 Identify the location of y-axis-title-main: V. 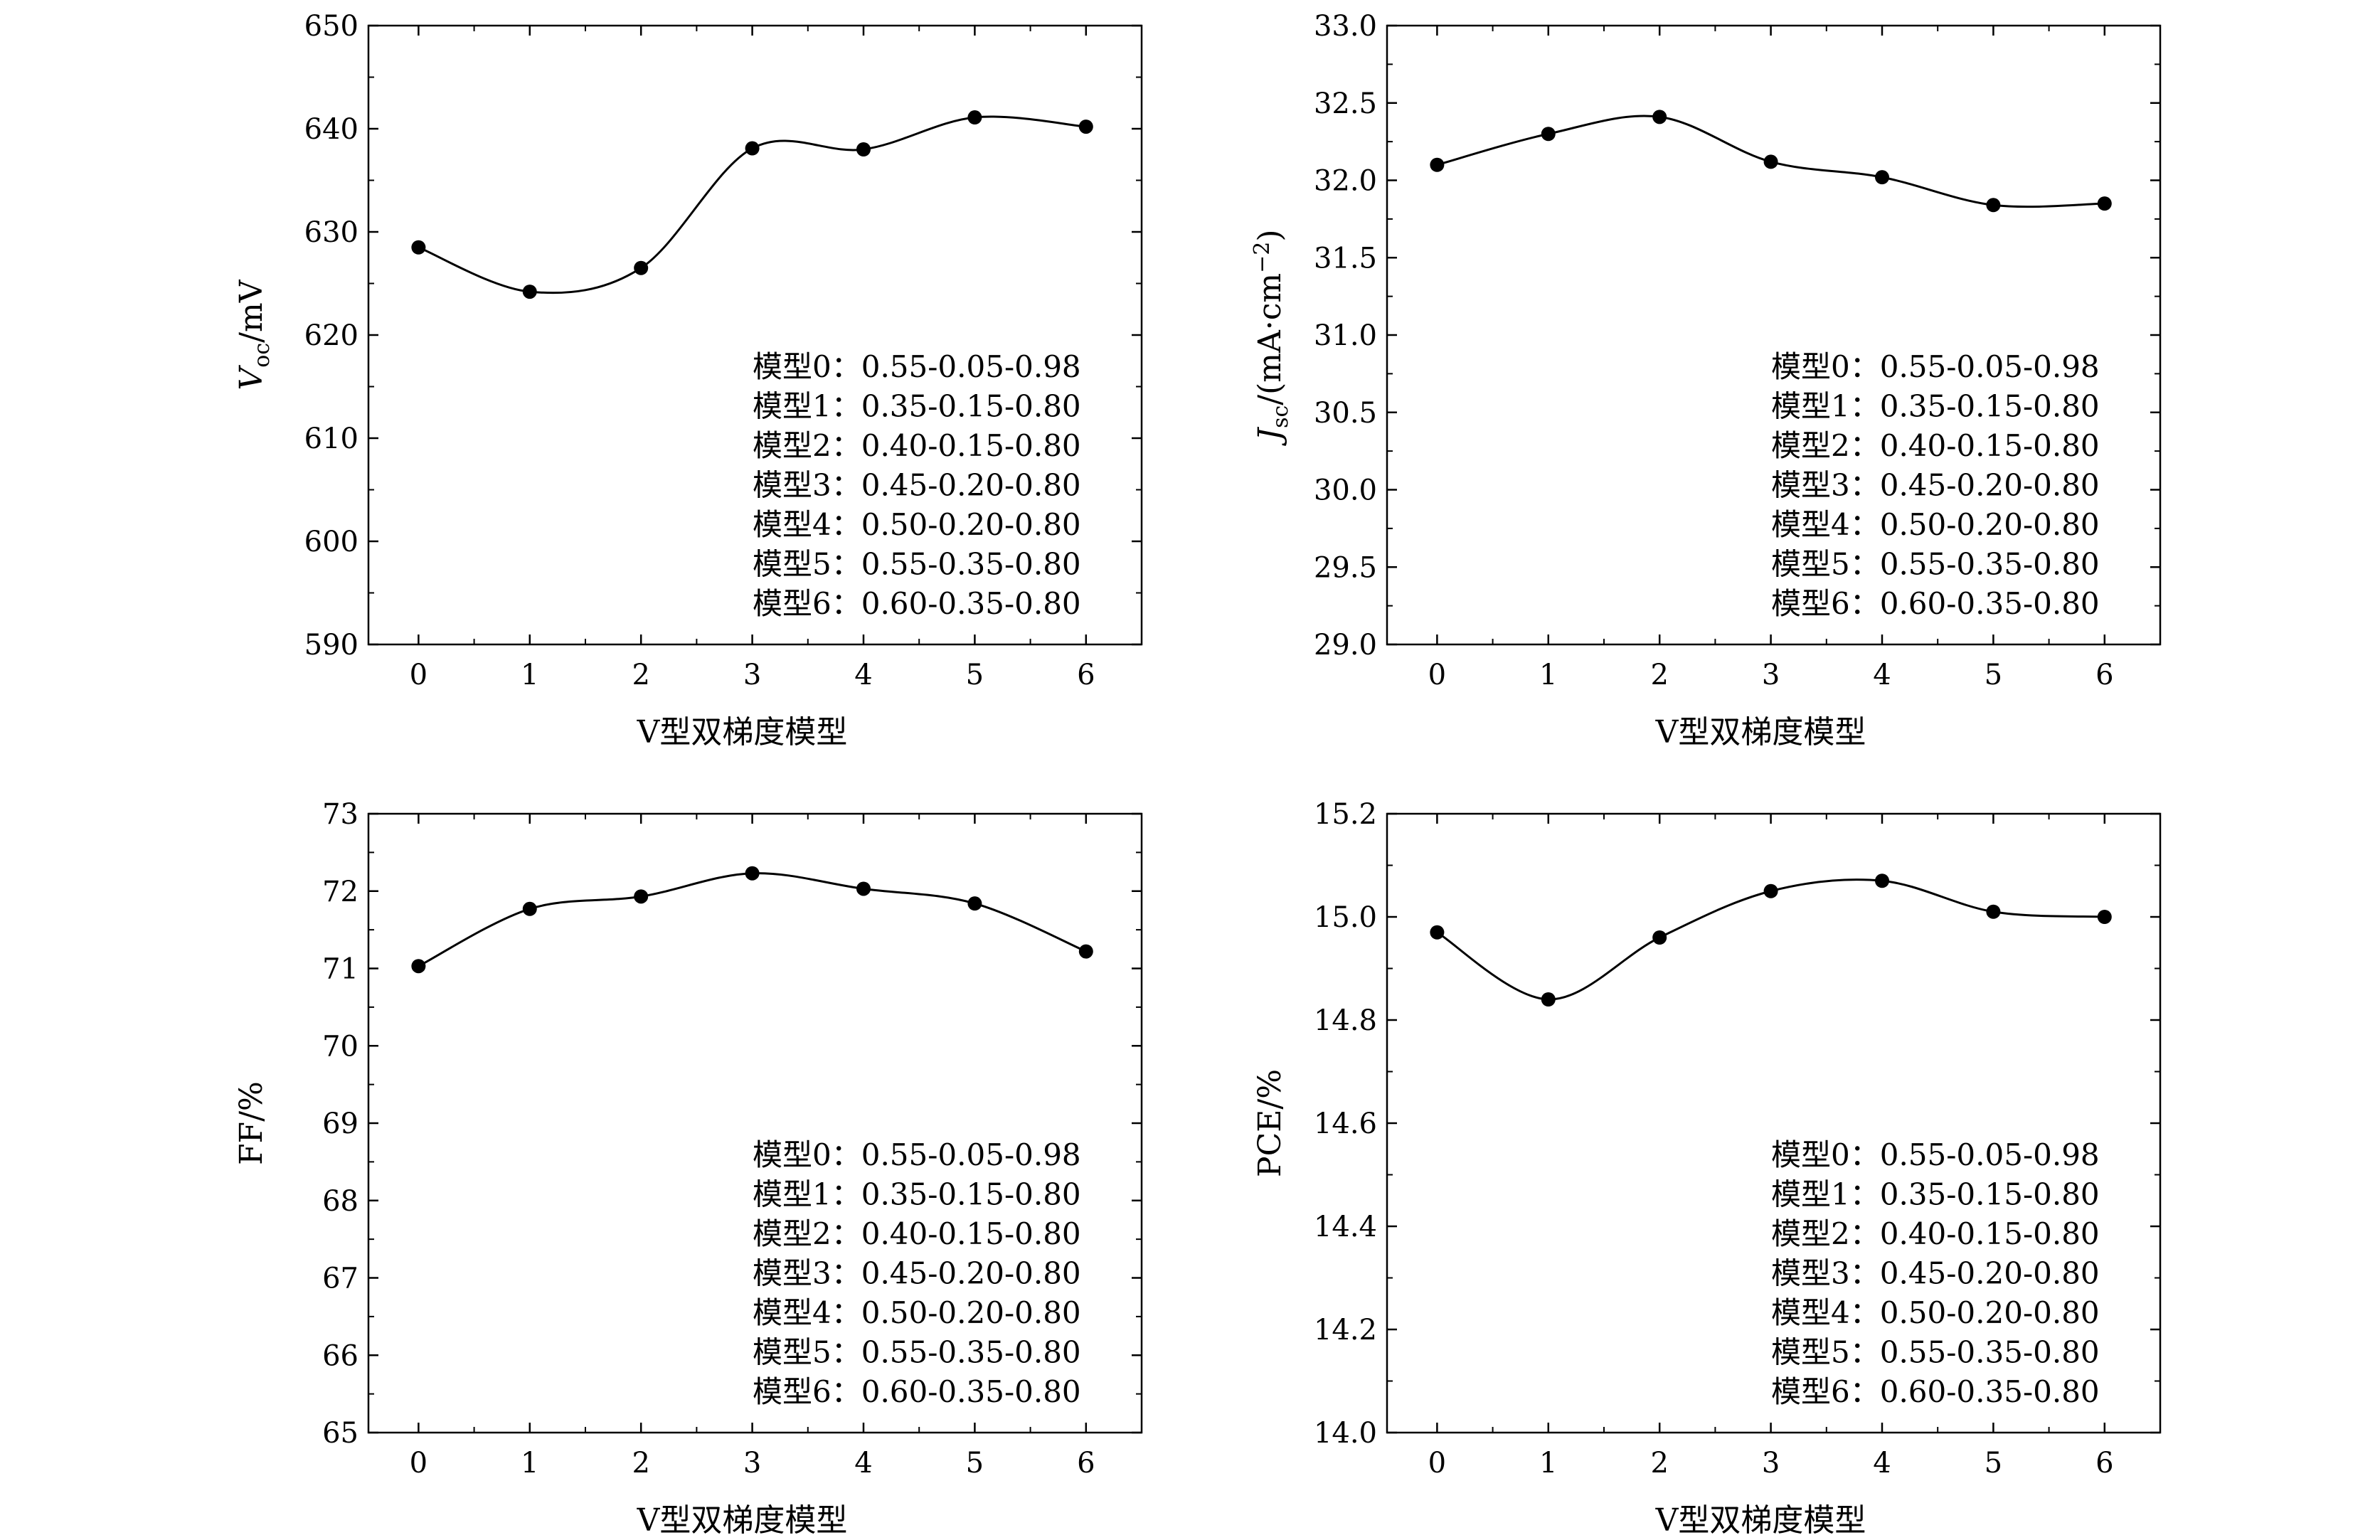
(251, 377).